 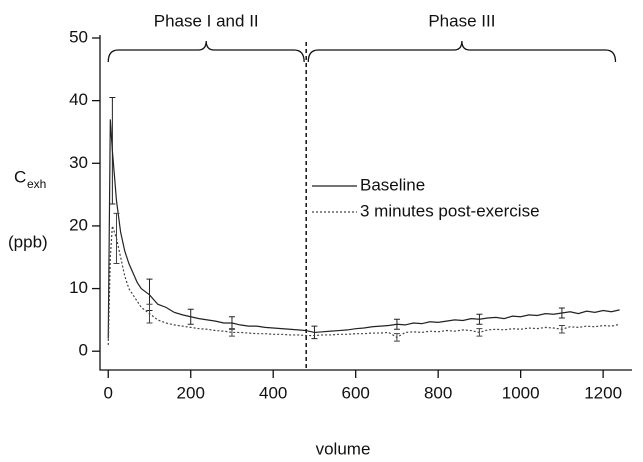 What do you see at coordinates (28, 241) in the screenshot?
I see `y-axis-unit: (ppb)` at bounding box center [28, 241].